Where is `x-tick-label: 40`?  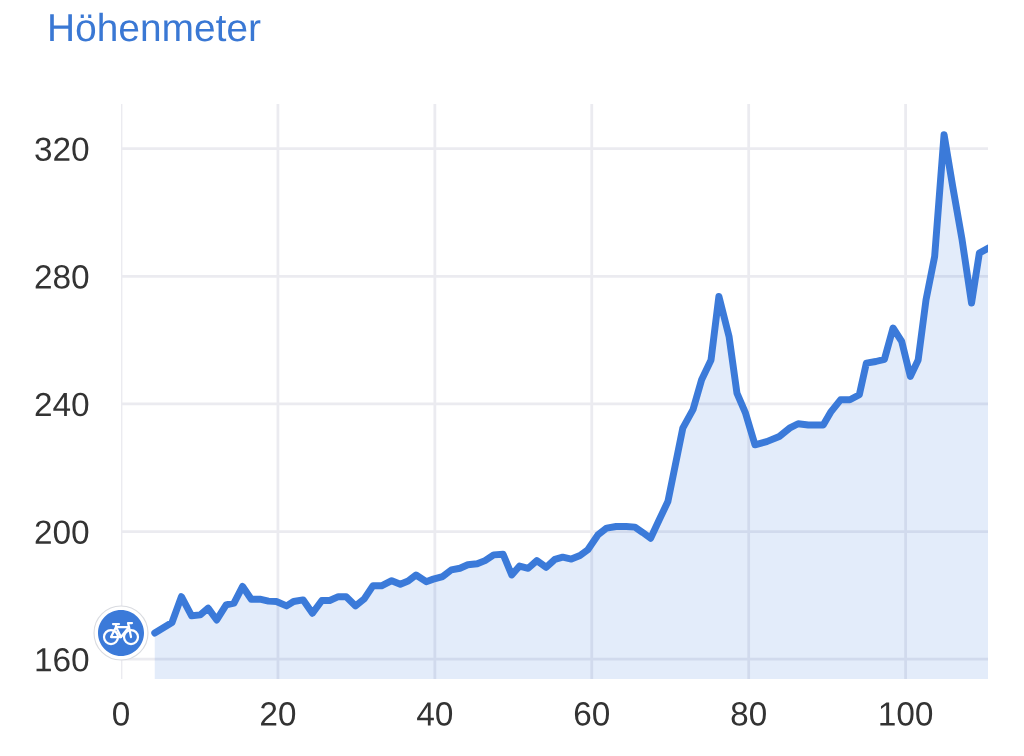 x-tick-label: 40 is located at coordinates (435, 714).